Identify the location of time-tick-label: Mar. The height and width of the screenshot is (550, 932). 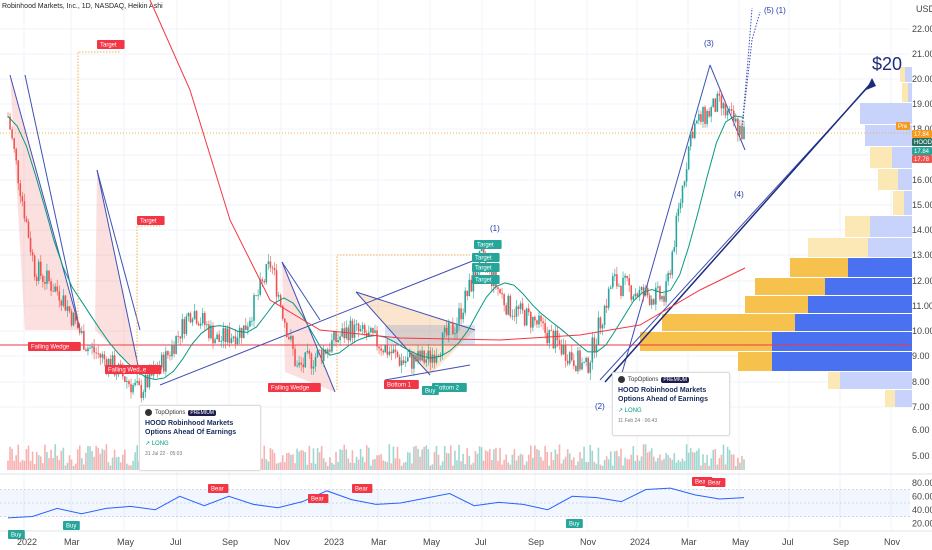
(379, 542).